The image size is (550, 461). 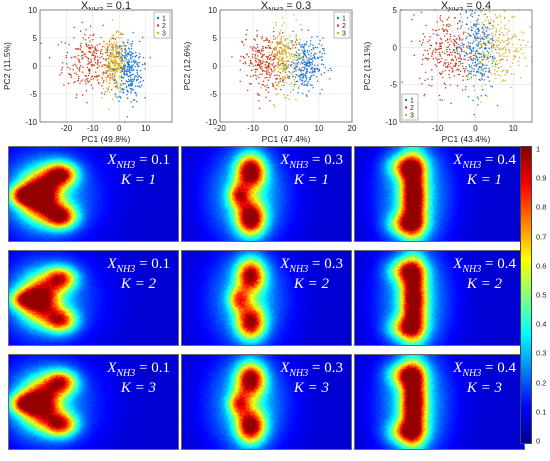 I want to click on legend: 123, so click(x=342, y=25).